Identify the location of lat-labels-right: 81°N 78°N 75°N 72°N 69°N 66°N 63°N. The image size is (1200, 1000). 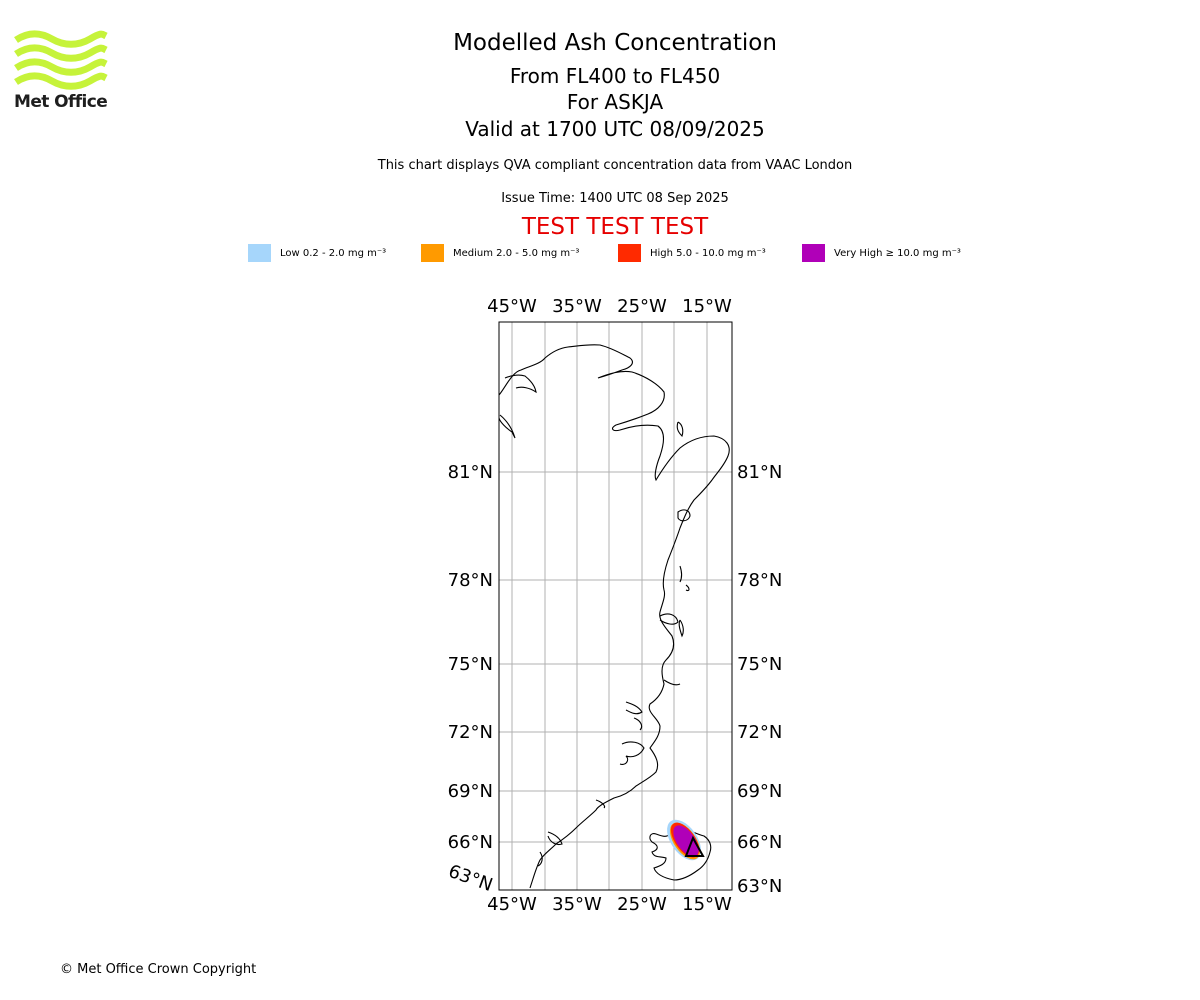
(759, 679).